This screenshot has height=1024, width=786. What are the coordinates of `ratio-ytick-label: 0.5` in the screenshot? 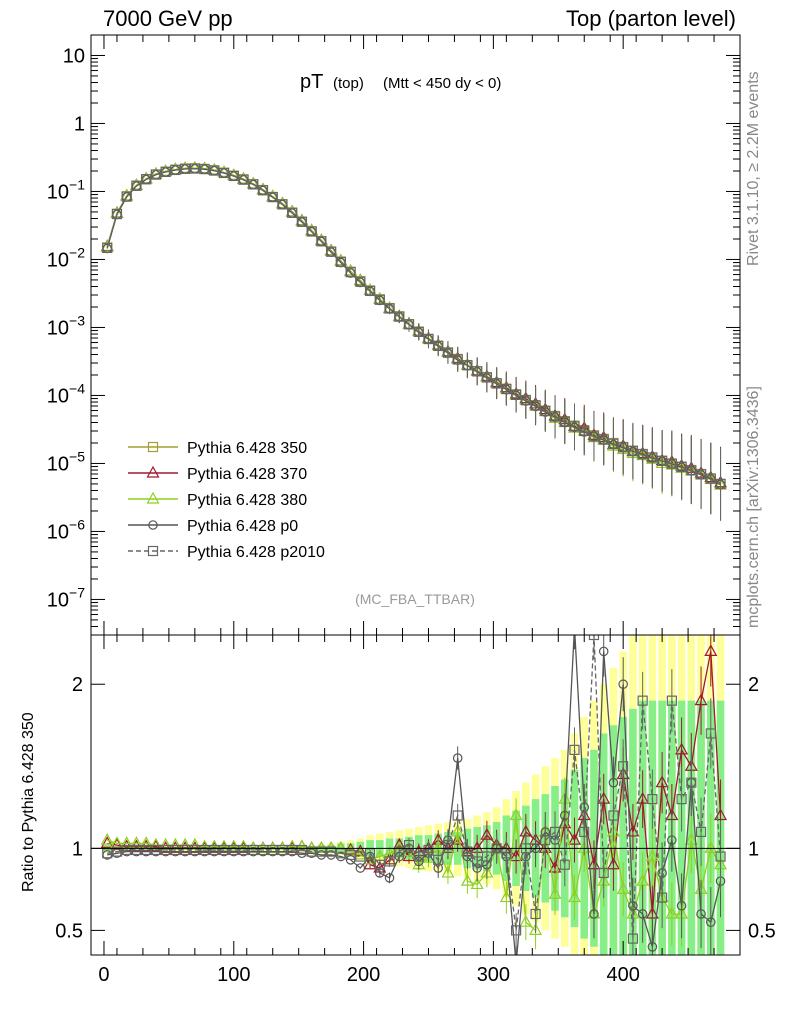 It's located at (69, 931).